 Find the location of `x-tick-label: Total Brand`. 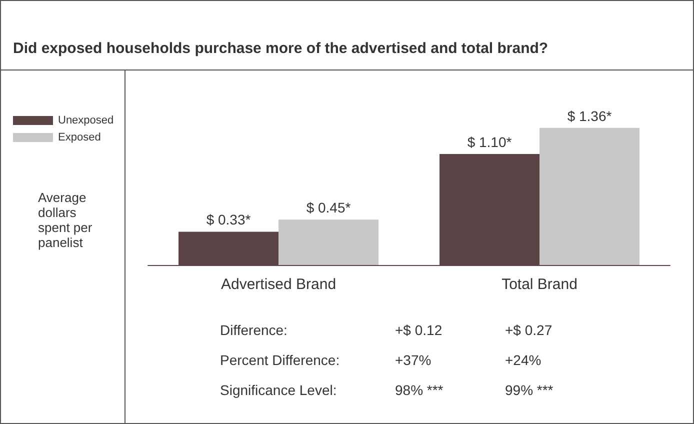

x-tick-label: Total Brand is located at coordinates (540, 284).